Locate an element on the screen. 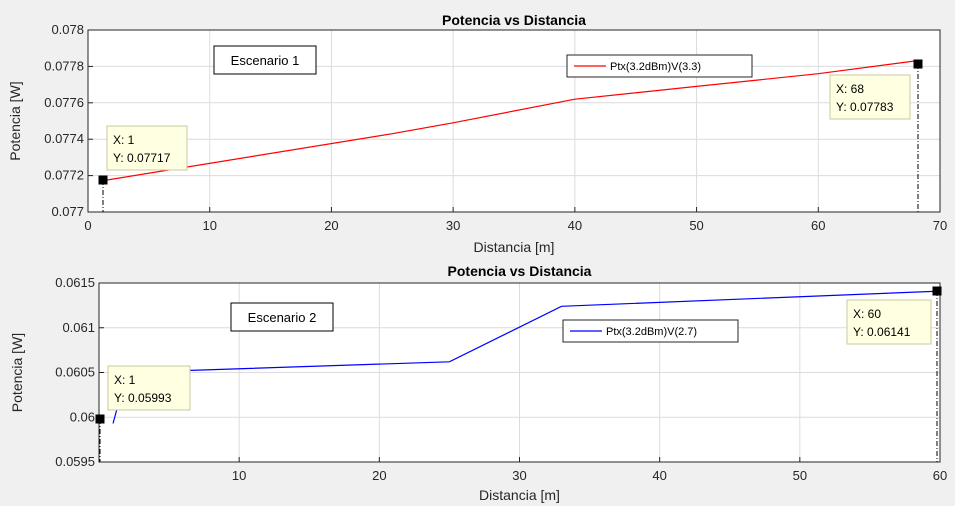 This screenshot has height=506, width=955. y-tick-label: 0.077 is located at coordinates (67, 211).